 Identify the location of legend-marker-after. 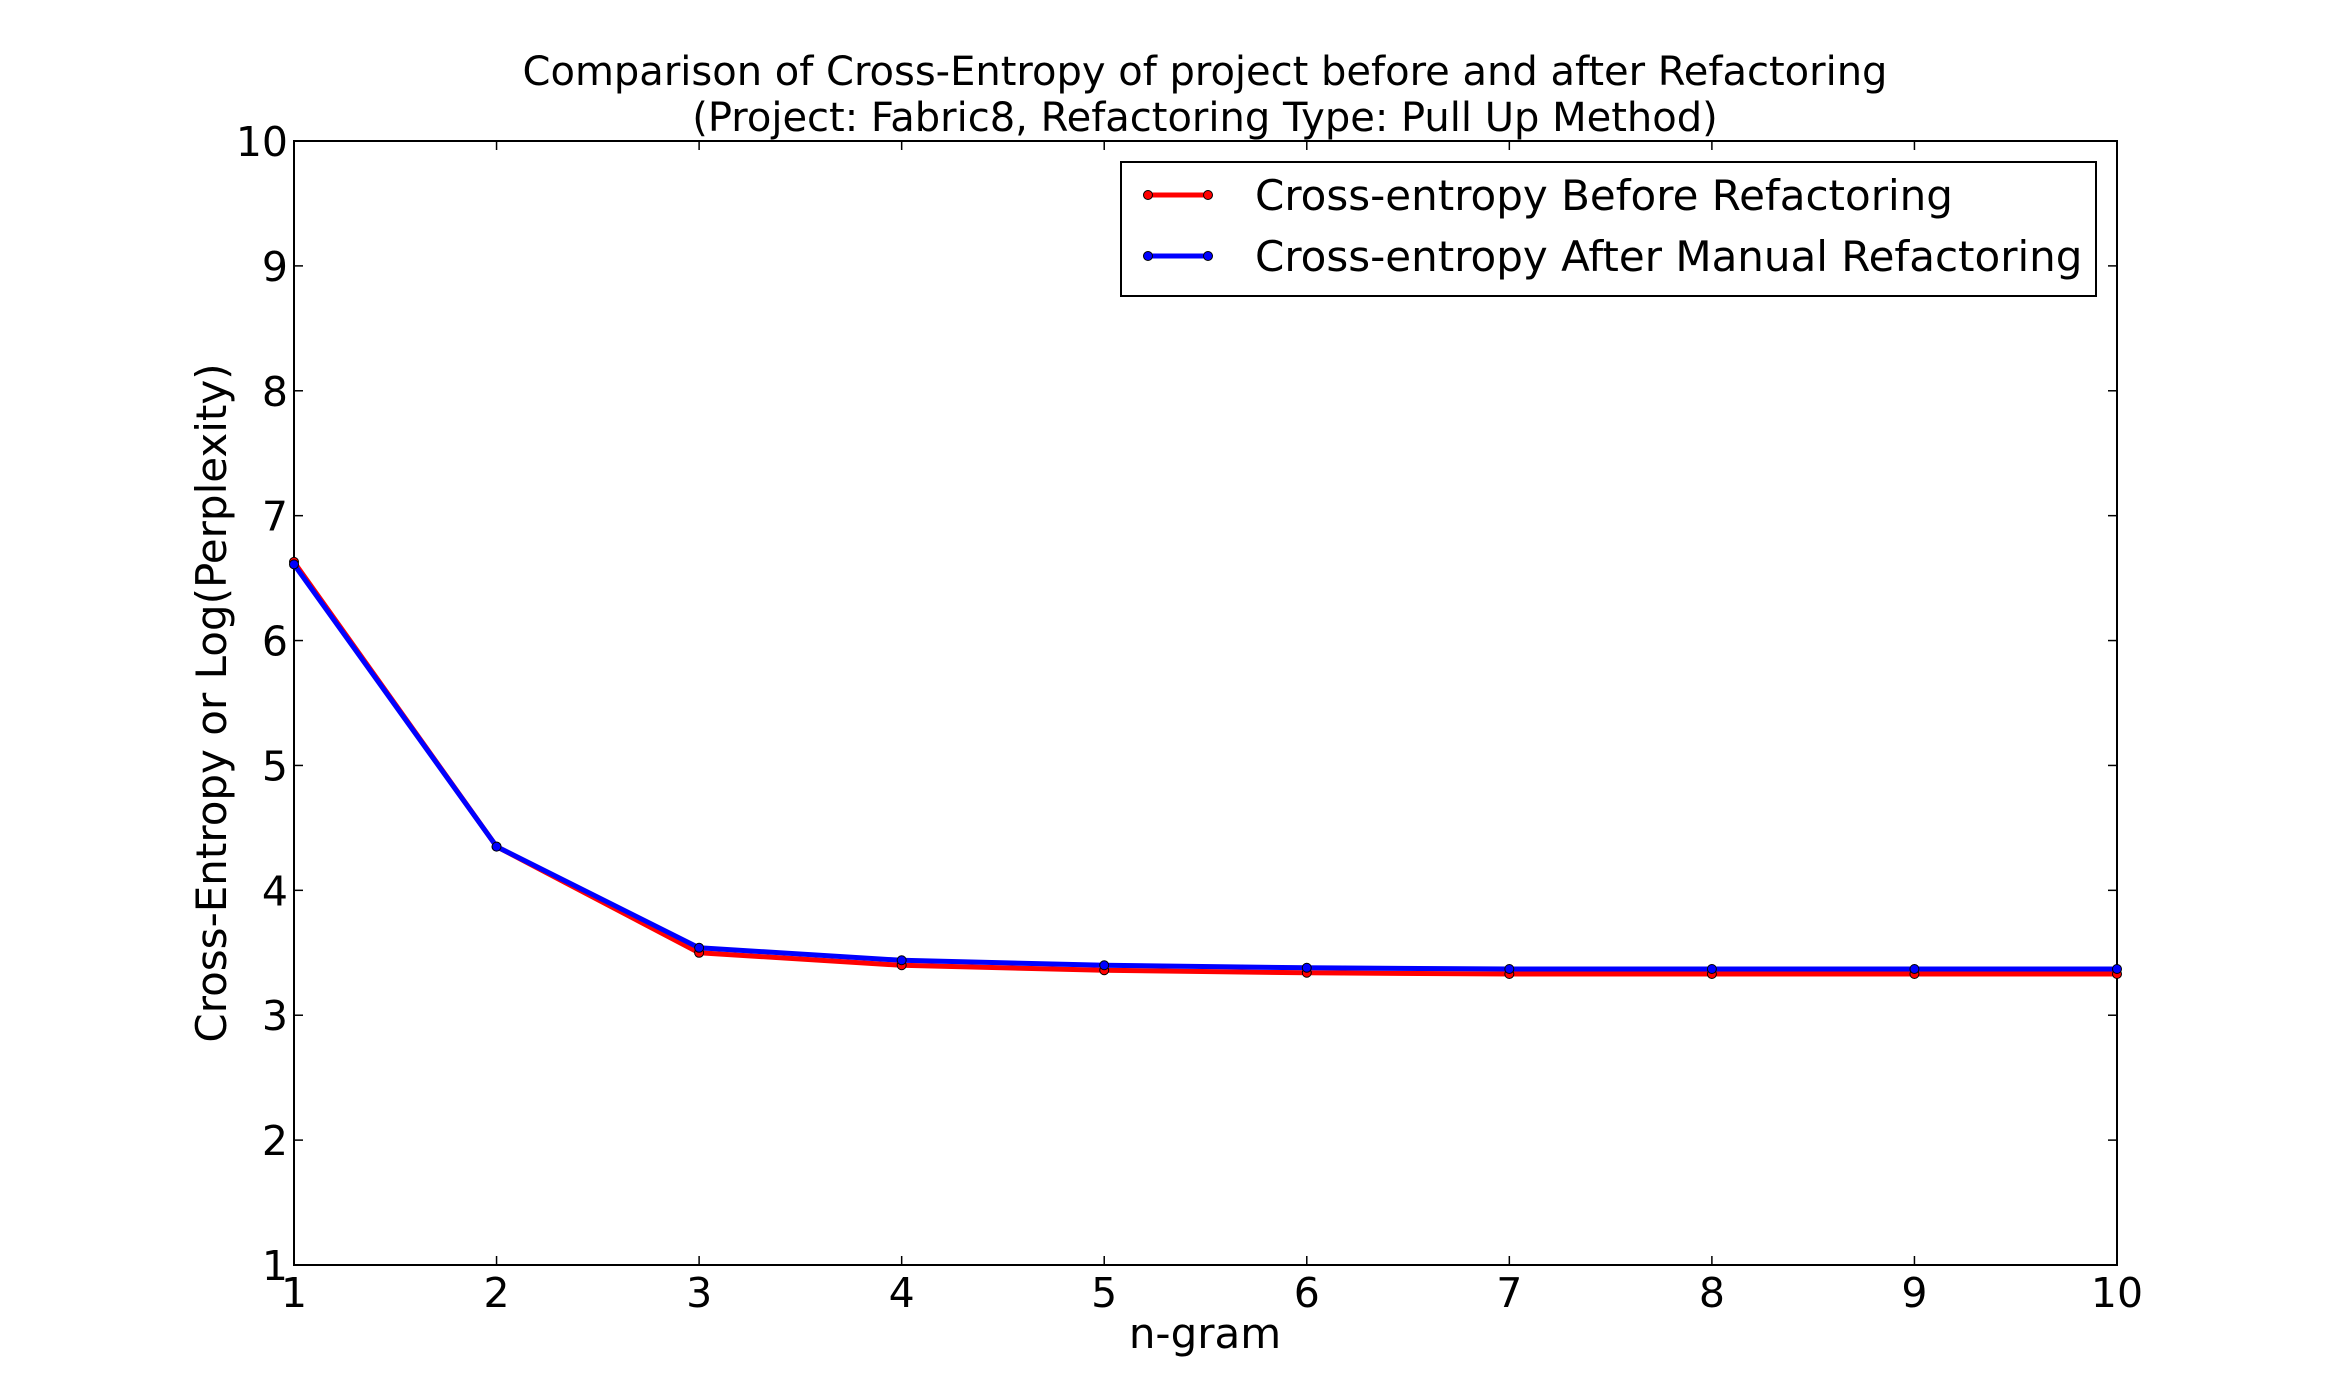
(1148, 256).